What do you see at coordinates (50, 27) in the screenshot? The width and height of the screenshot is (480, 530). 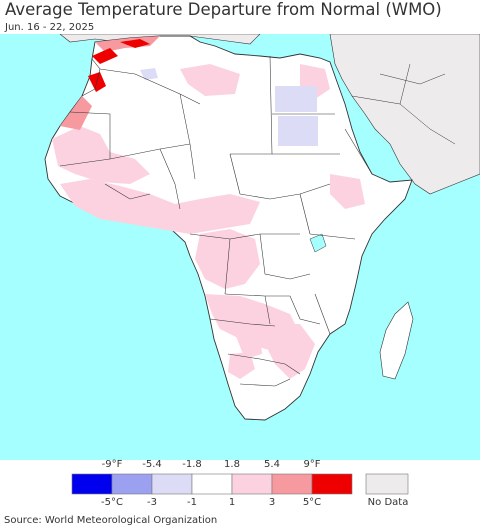 I see `map-subtitle: Jun. 16 - 22, 2025` at bounding box center [50, 27].